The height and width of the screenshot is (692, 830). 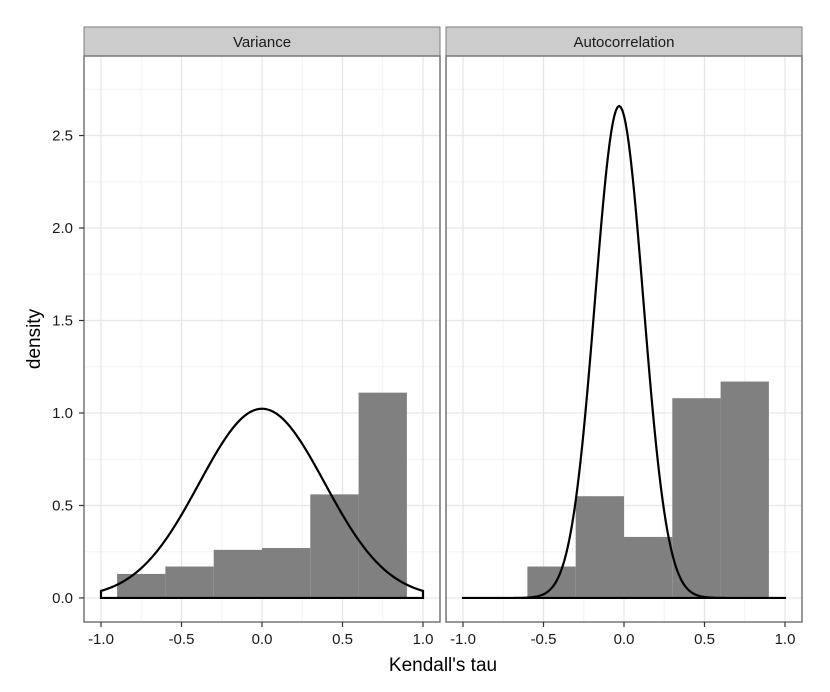 What do you see at coordinates (62, 598) in the screenshot?
I see `y-tick-label: 0.0` at bounding box center [62, 598].